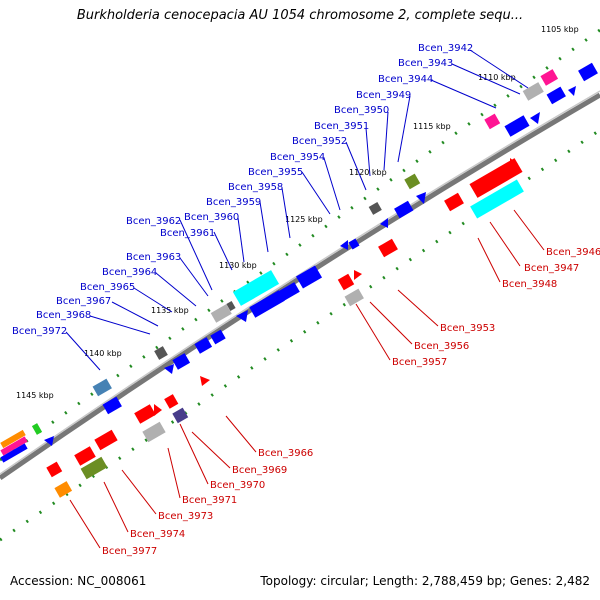 Image resolution: width=600 pixels, height=600 pixels. I want to click on gene-label: Bcen_3958, so click(255, 187).